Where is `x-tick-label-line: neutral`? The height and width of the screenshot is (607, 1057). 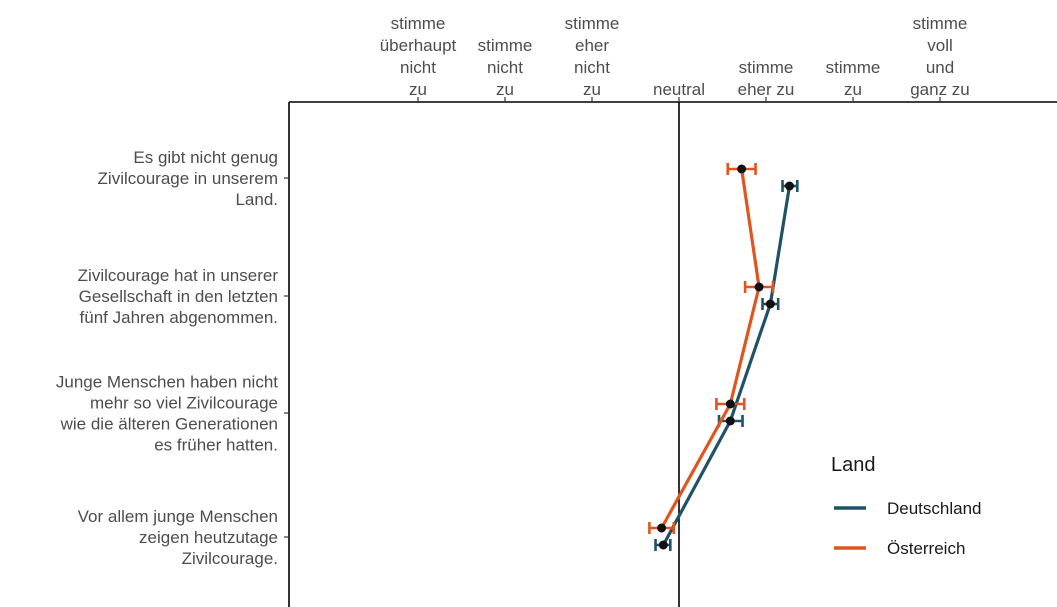
x-tick-label-line: neutral is located at coordinates (679, 89).